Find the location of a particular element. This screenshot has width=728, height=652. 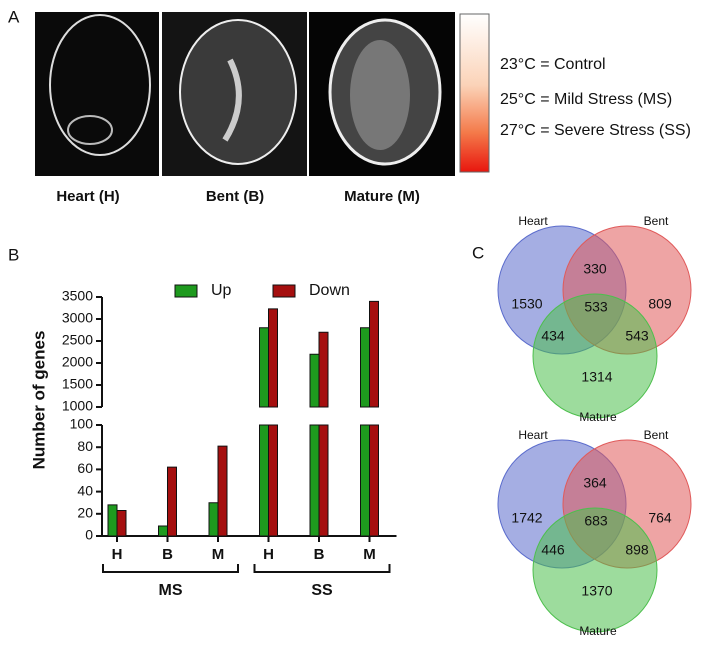

legend-label: Up is located at coordinates (221, 290).